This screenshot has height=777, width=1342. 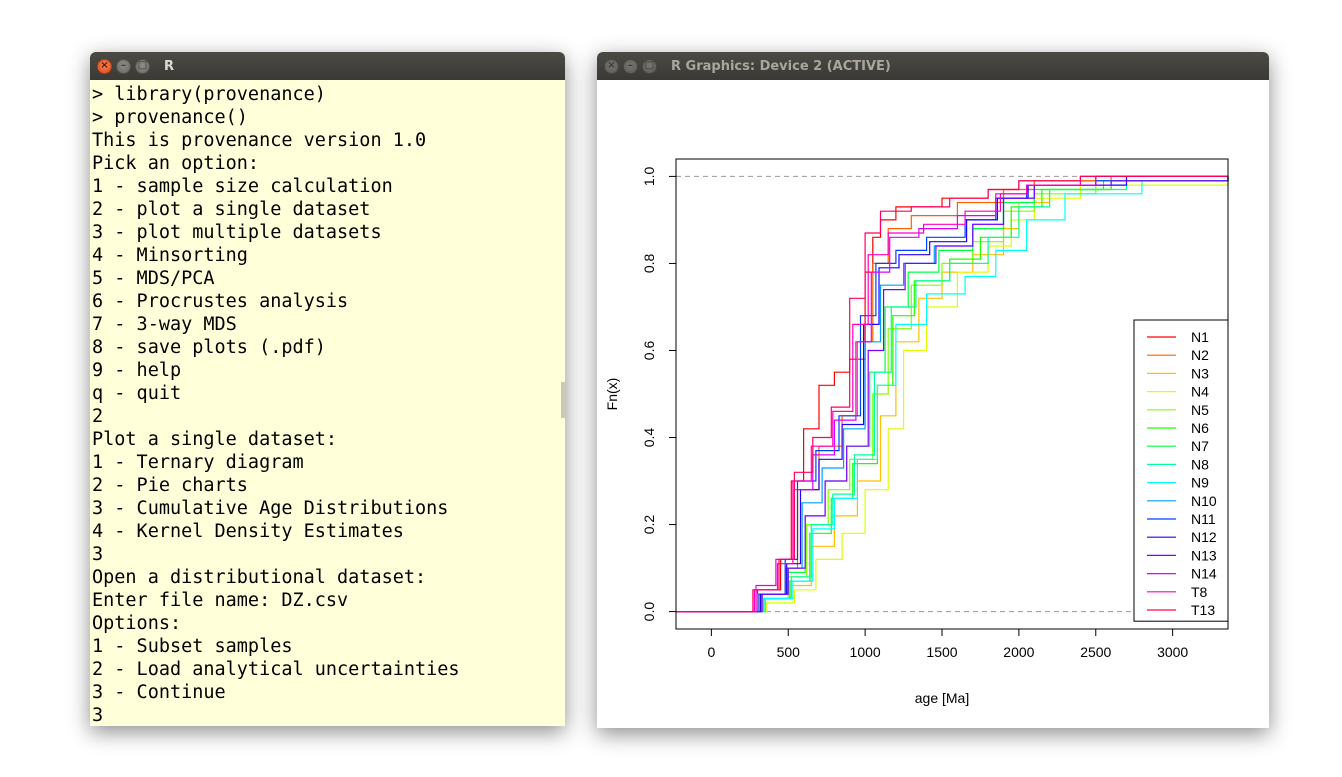 What do you see at coordinates (1095, 652) in the screenshot?
I see `x-tick-label: 2500` at bounding box center [1095, 652].